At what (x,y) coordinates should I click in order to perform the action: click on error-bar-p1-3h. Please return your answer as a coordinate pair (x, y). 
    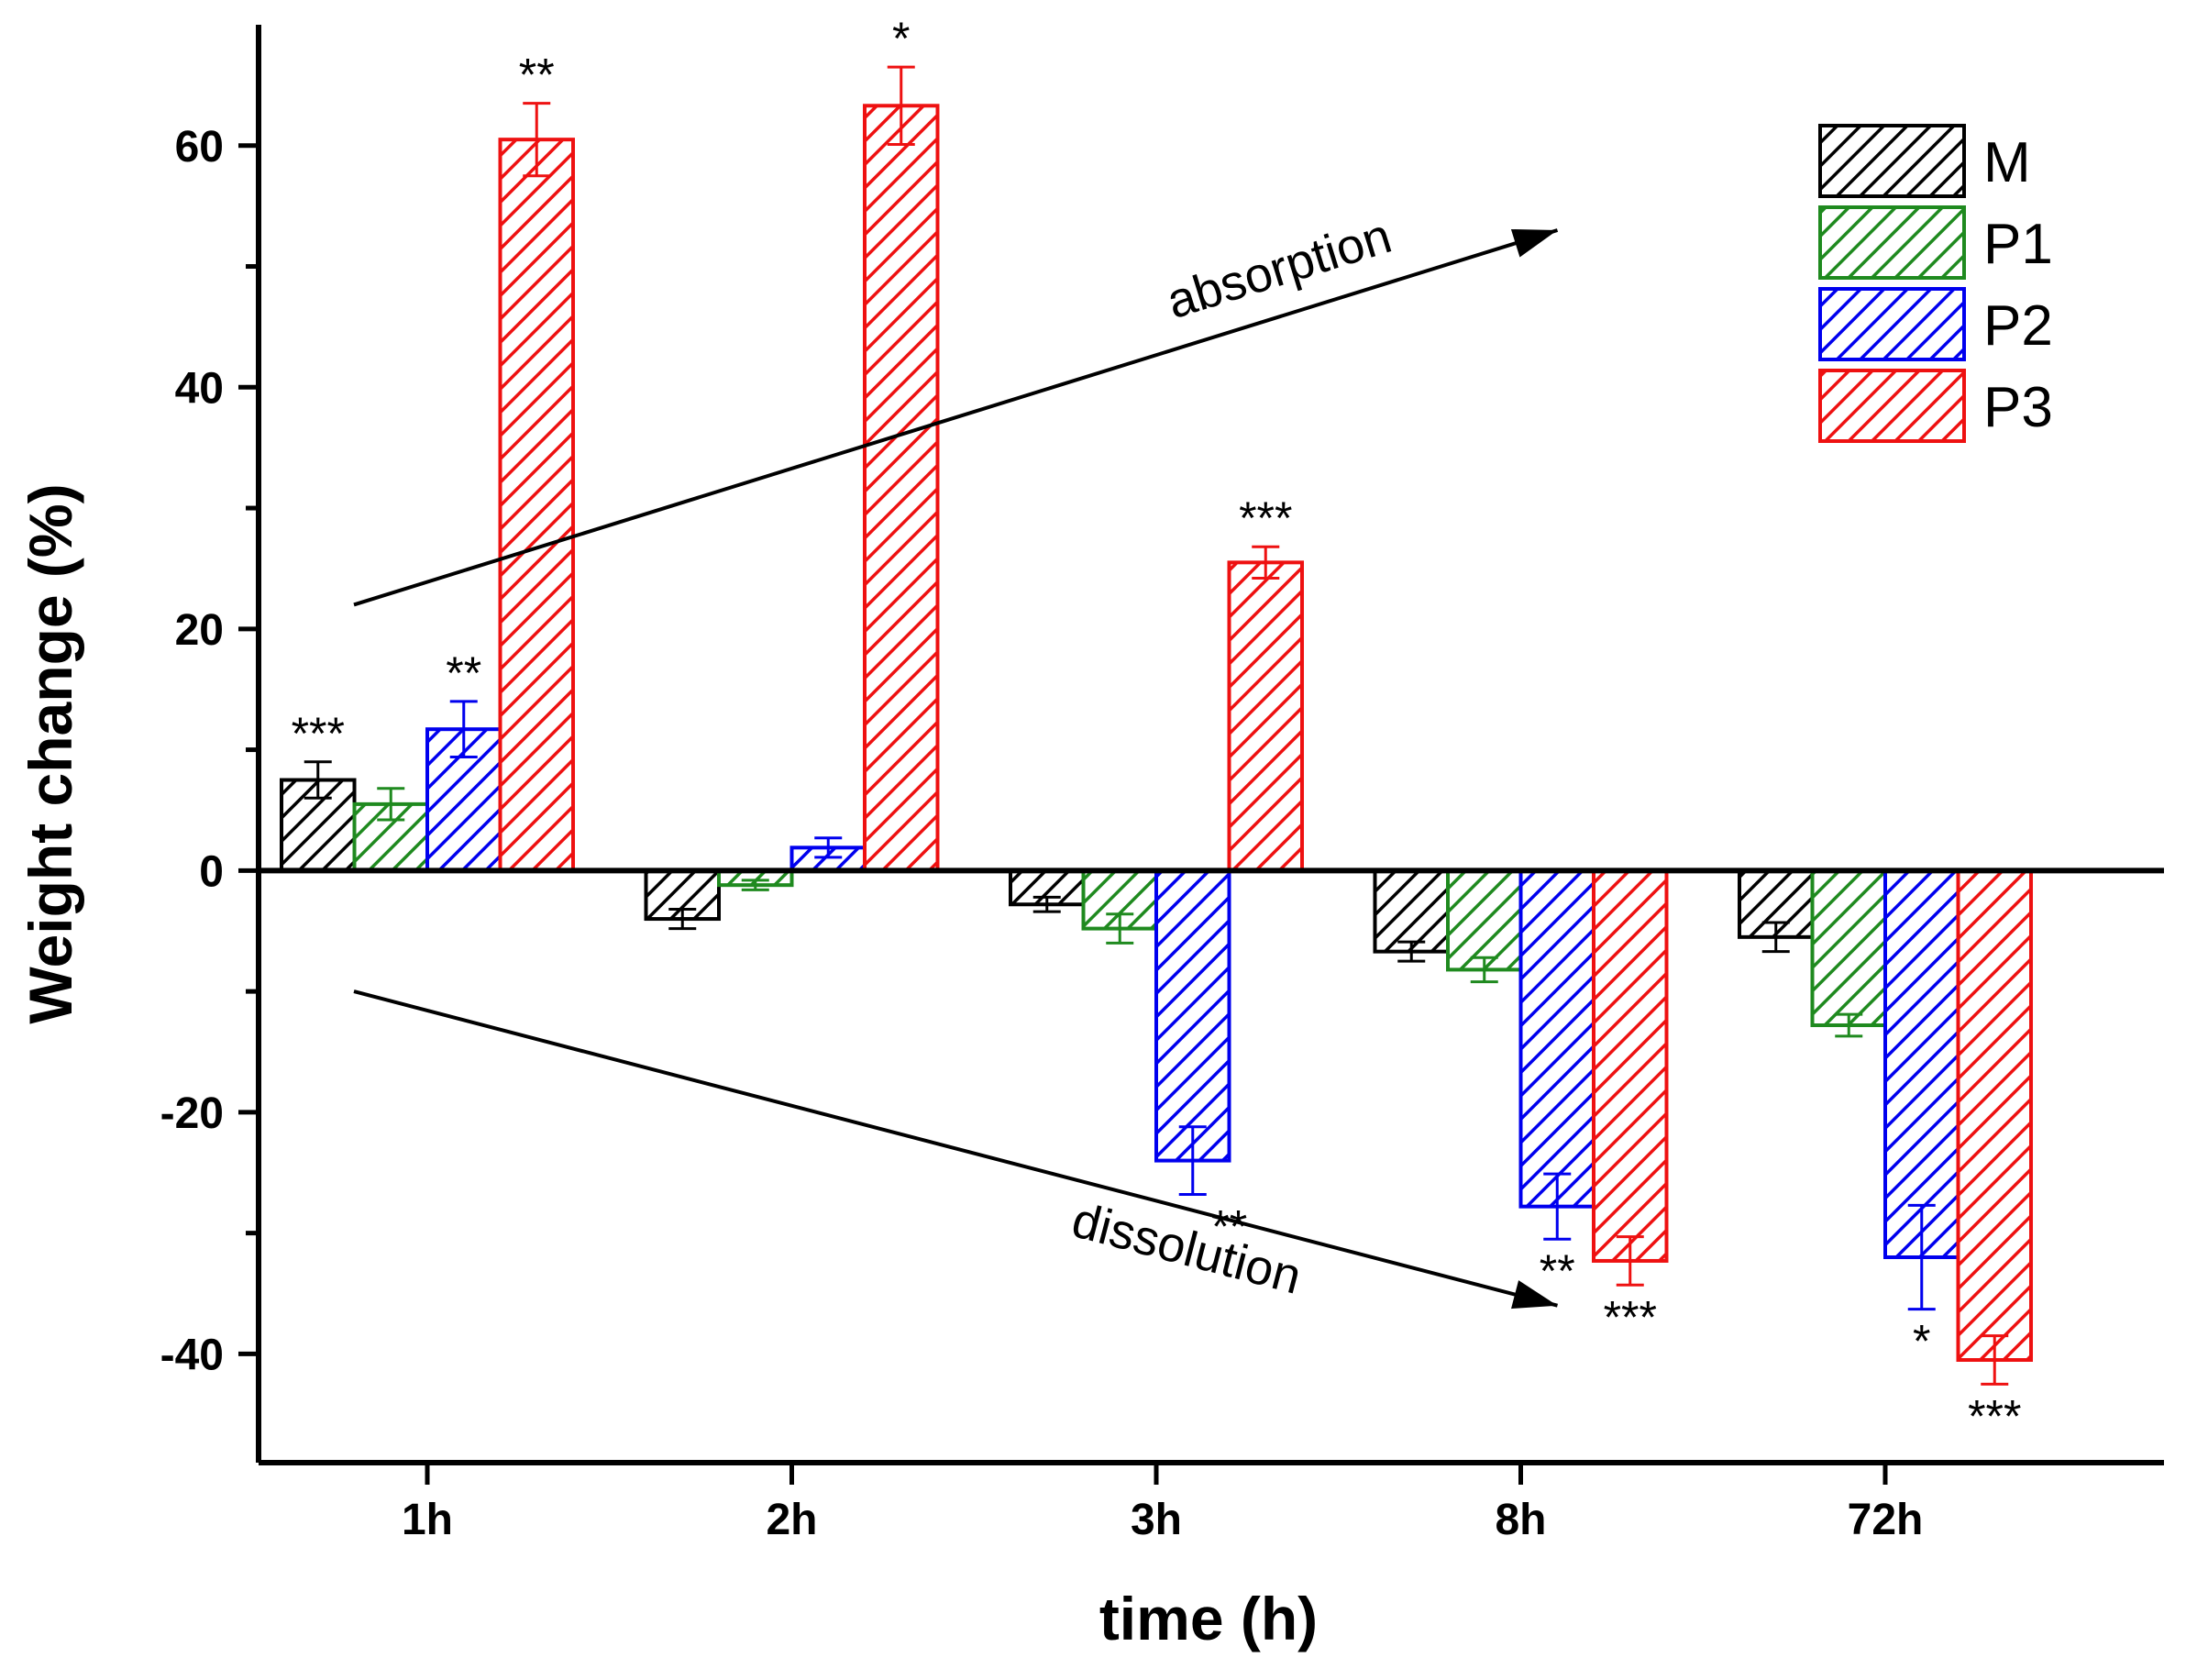
    Looking at the image, I should click on (1120, 928).